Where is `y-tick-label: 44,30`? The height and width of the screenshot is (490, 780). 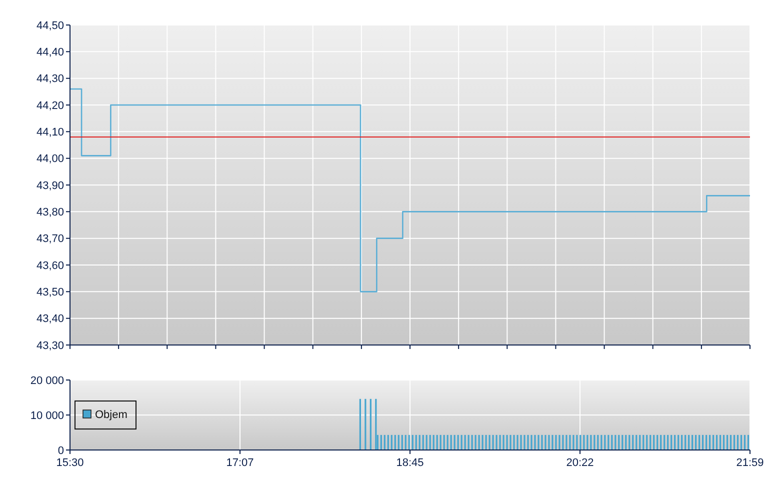
y-tick-label: 44,30 is located at coordinates (50, 79).